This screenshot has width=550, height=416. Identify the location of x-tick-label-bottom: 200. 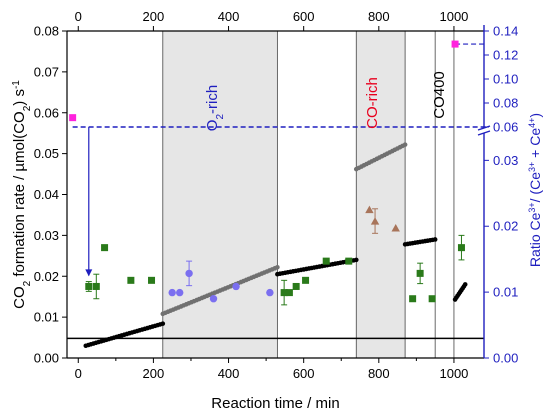
(154, 373).